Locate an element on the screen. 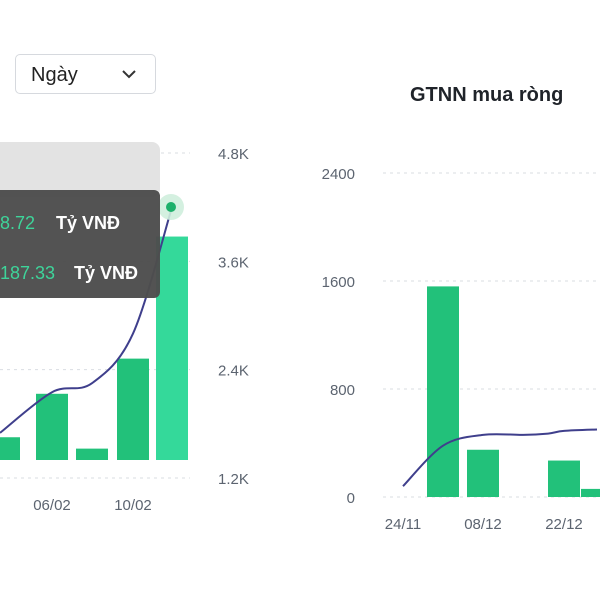  tooltip-value: 187.33 is located at coordinates (27, 273).